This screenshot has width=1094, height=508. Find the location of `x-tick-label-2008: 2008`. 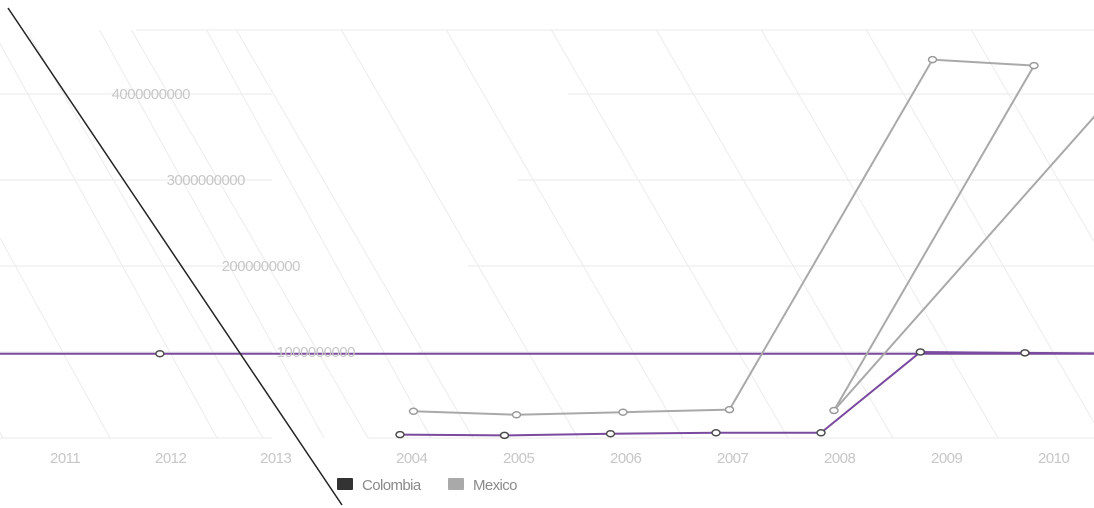

x-tick-label-2008: 2008 is located at coordinates (840, 458).